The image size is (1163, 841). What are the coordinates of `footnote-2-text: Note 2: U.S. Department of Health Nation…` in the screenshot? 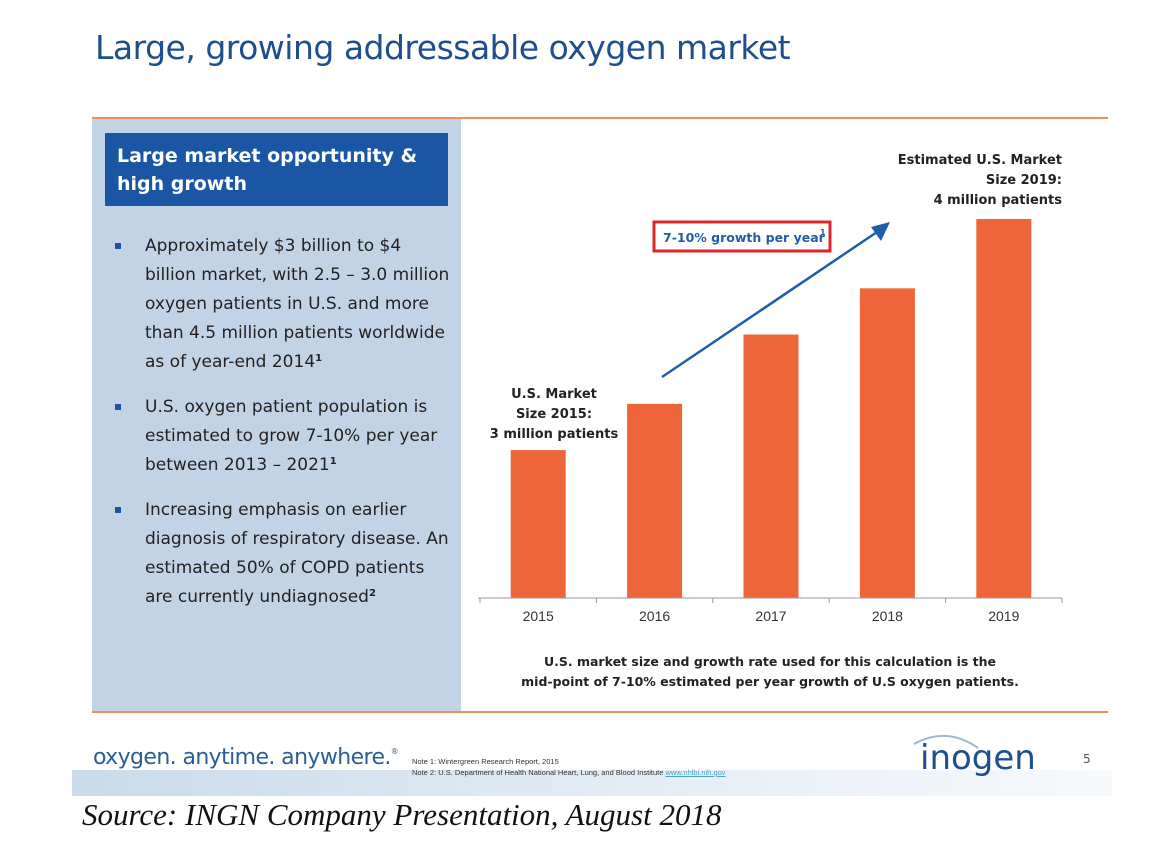 It's located at (538, 772).